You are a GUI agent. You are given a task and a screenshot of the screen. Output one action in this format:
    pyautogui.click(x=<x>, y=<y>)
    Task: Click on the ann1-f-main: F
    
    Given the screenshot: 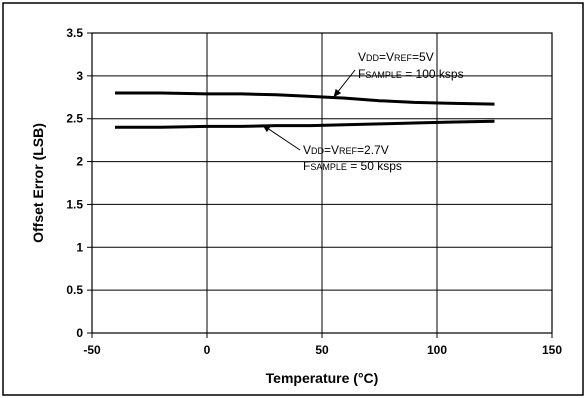 What is the action you would take?
    pyautogui.click(x=306, y=166)
    